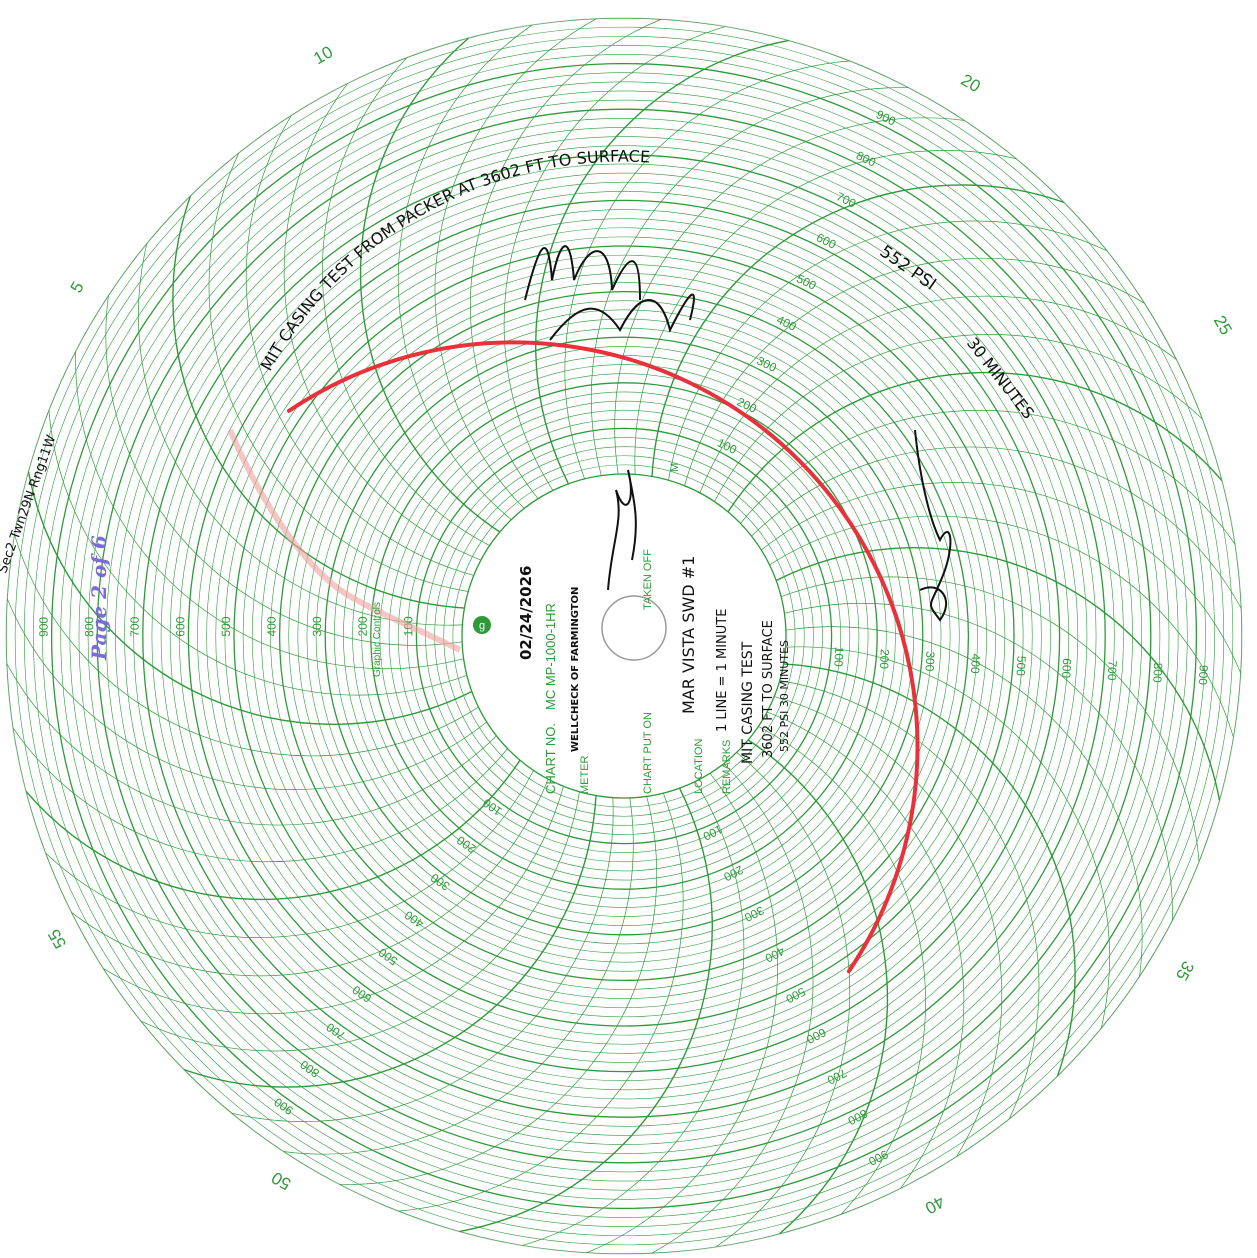 The height and width of the screenshot is (1258, 1257). I want to click on page-stamp: Page 2 of 6, so click(99, 598).